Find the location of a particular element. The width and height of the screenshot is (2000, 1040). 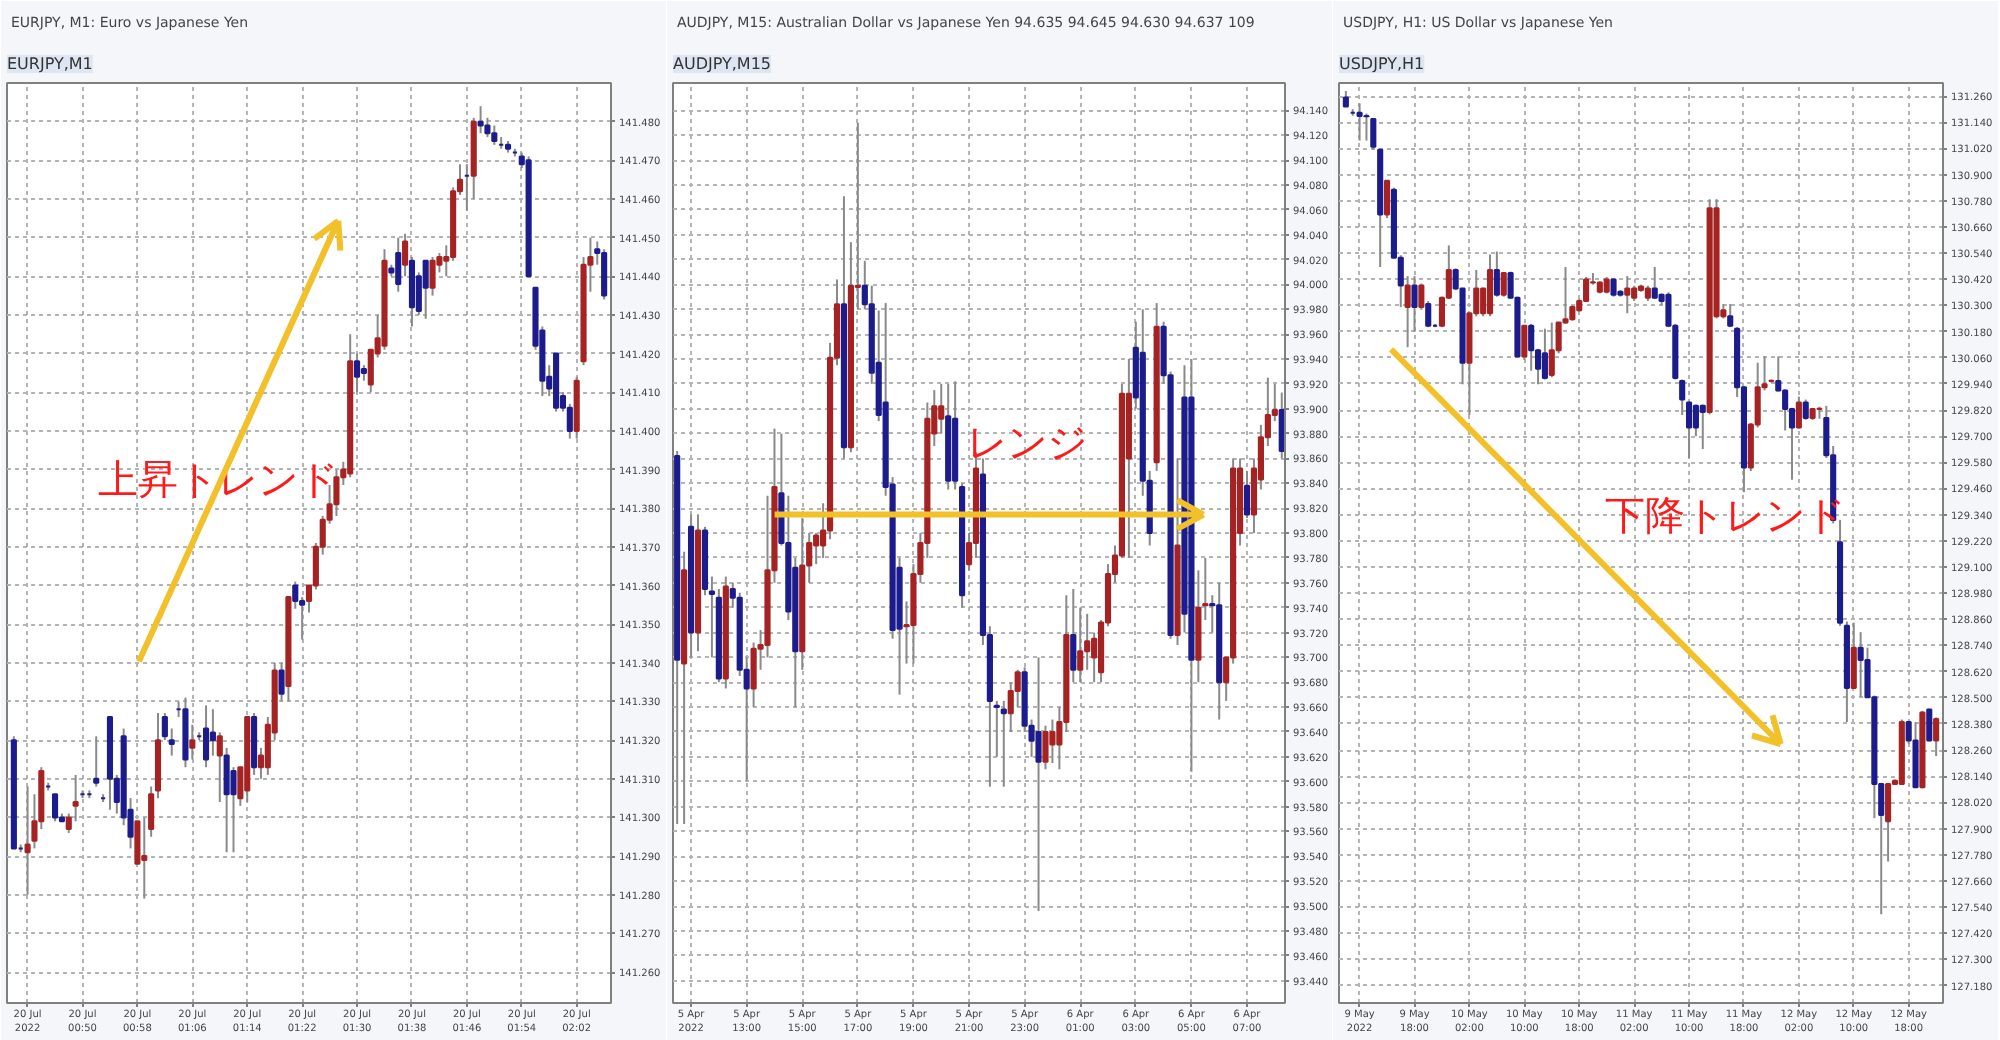

annotation: レンジ is located at coordinates (1026, 441).